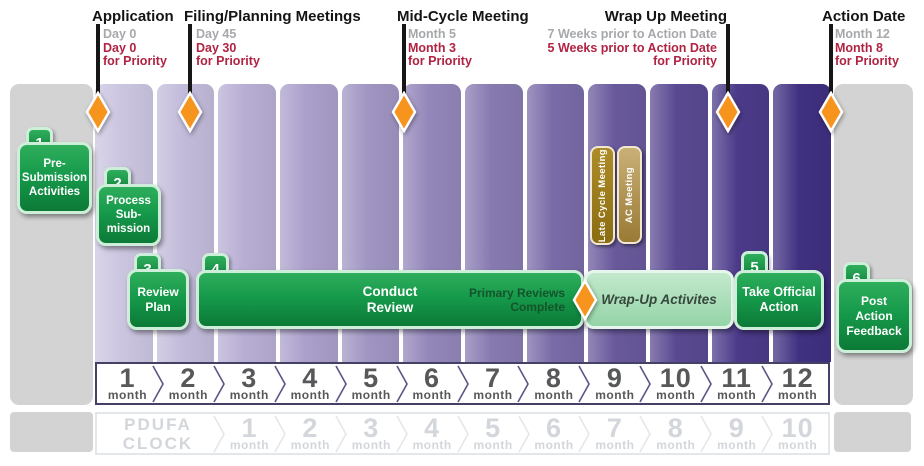  What do you see at coordinates (490, 383) in the screenshot?
I see `month-cell-7: 7 month` at bounding box center [490, 383].